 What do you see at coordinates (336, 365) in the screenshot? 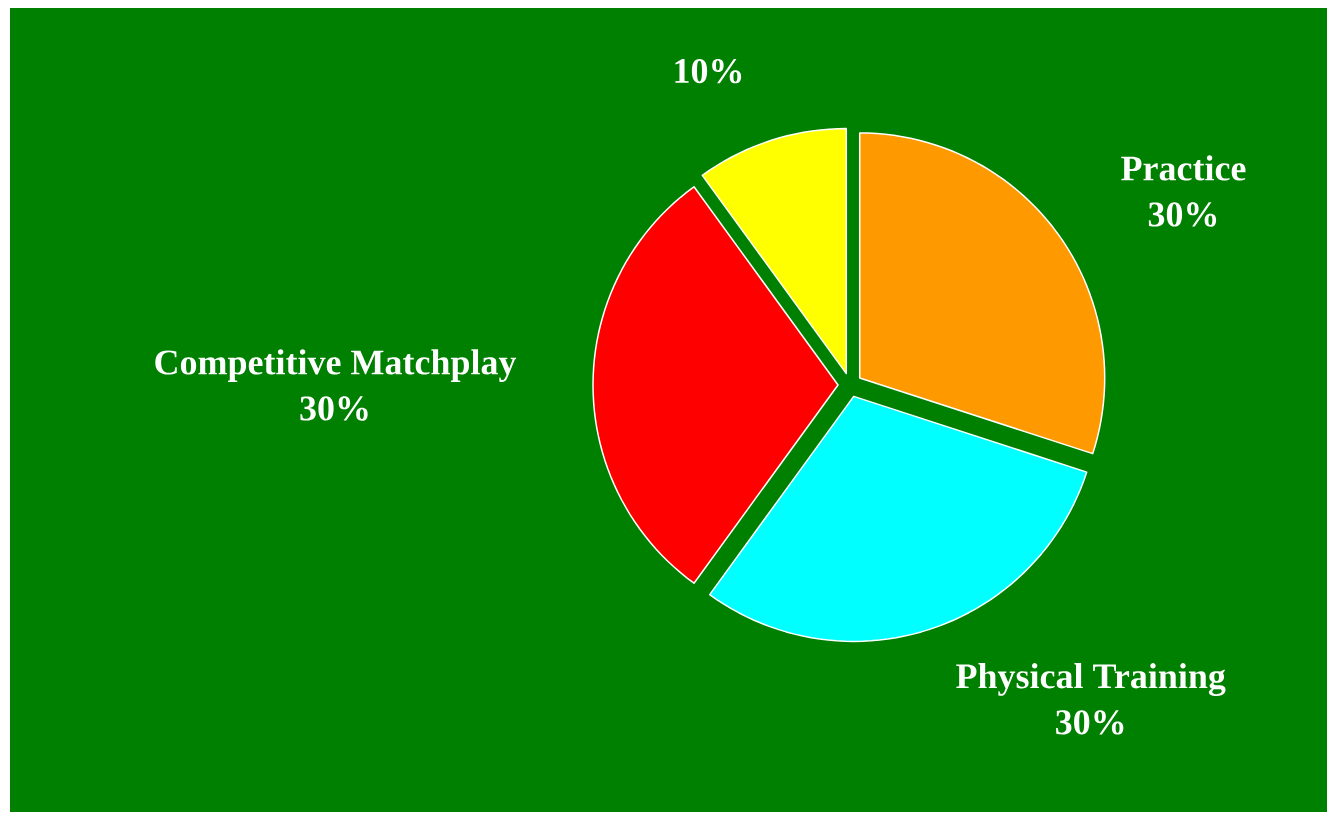
I see `slice-label: Competitive Matchplay` at bounding box center [336, 365].